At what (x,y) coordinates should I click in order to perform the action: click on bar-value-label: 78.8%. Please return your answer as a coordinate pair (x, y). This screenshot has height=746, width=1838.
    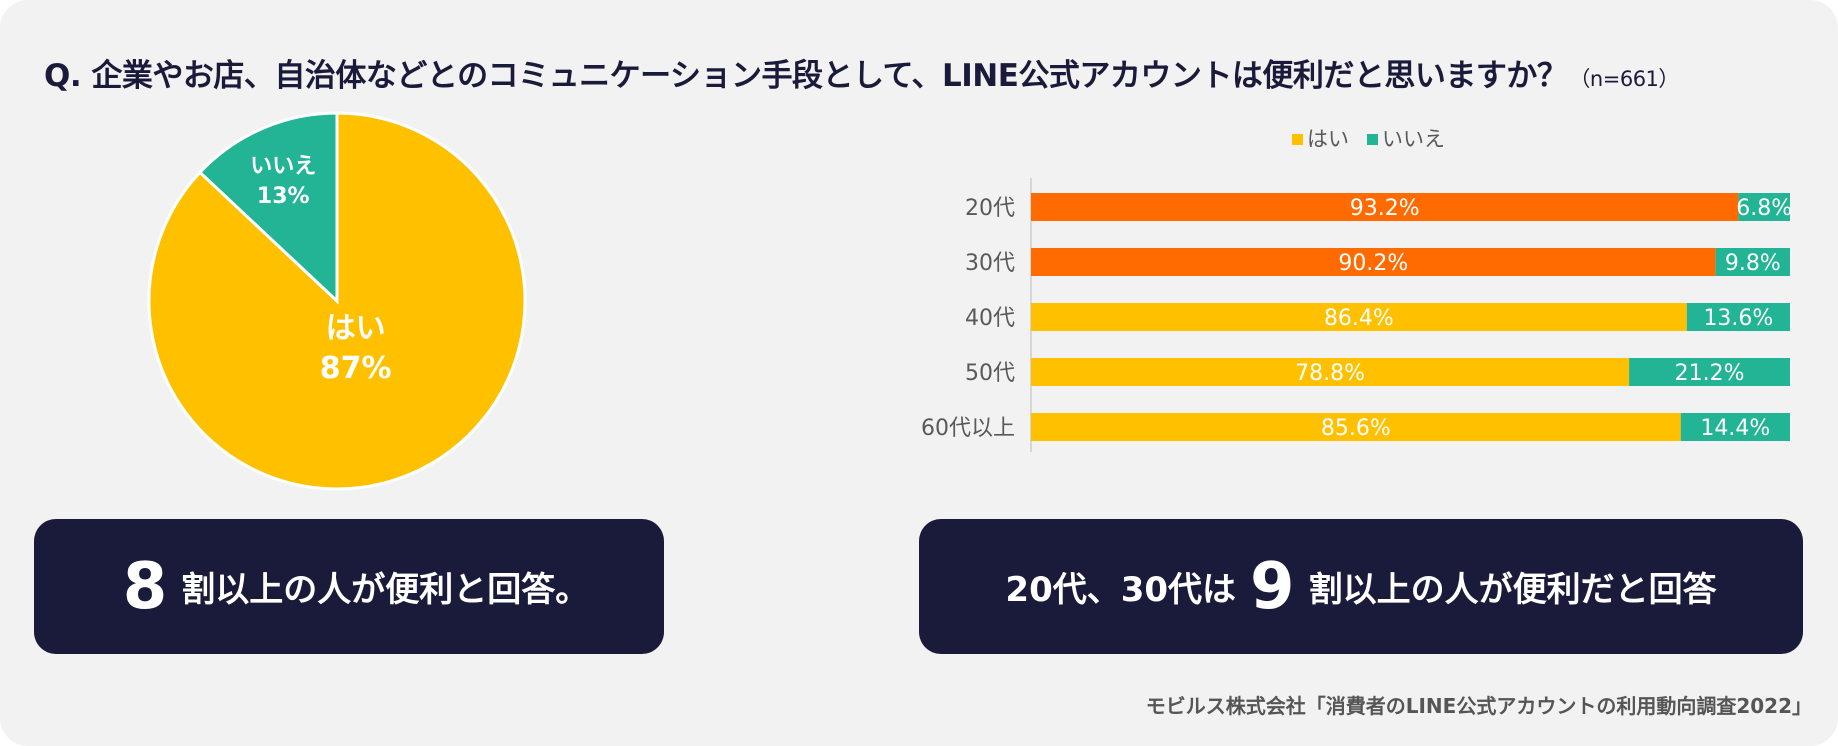
    Looking at the image, I should click on (1330, 373).